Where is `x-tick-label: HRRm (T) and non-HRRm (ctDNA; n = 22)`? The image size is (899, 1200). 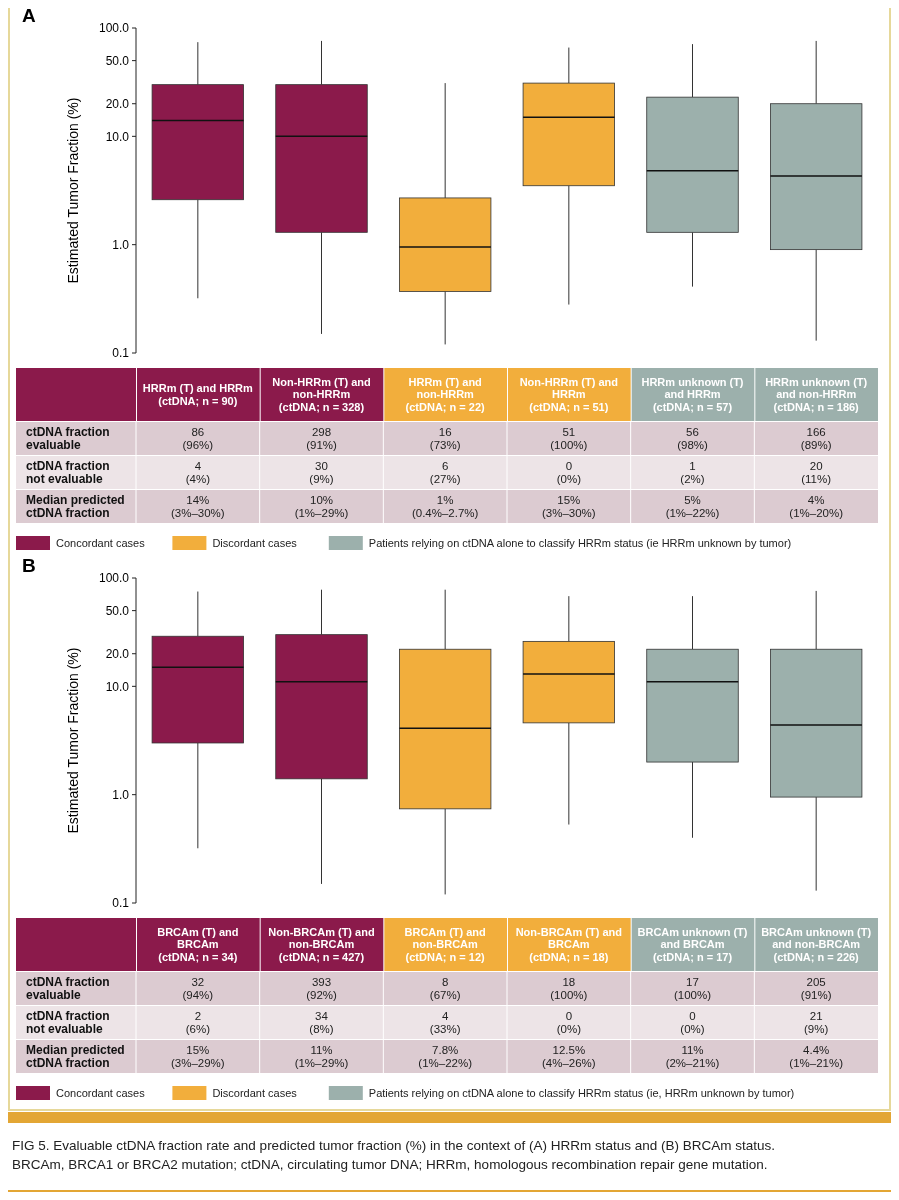
x-tick-label: HRRm (T) and non-HRRm (ctDNA; n = 22) is located at coordinates (445, 394).